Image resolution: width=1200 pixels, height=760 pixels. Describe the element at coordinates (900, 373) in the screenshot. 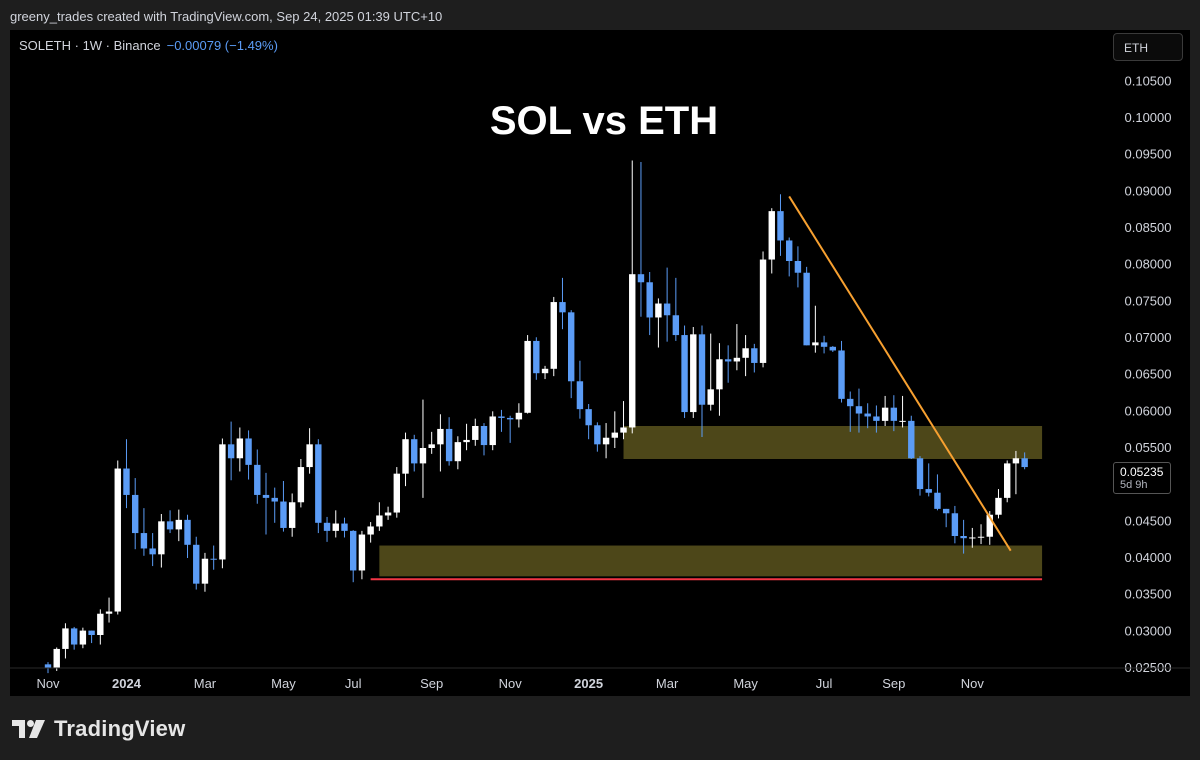

I see `trend-line` at that location.